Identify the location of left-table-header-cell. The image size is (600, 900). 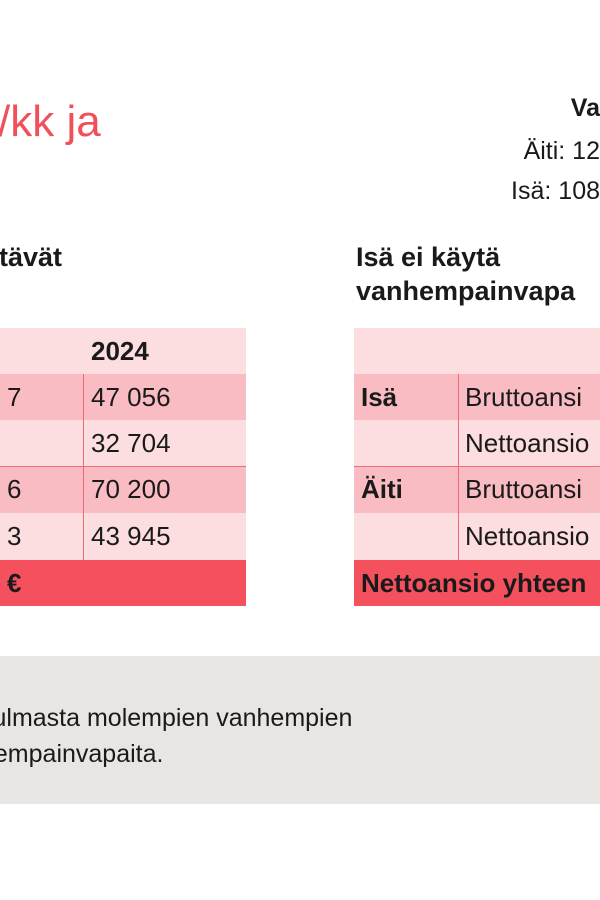
(42, 351).